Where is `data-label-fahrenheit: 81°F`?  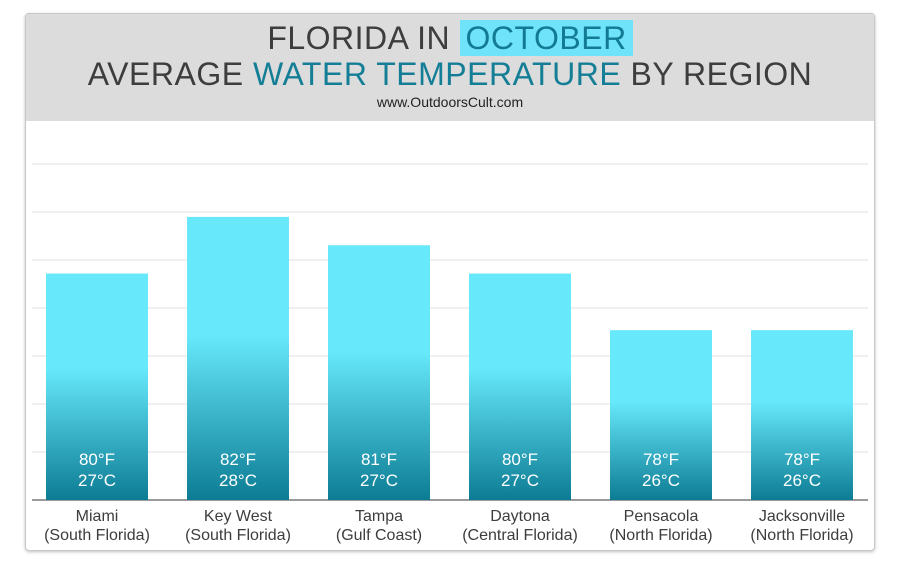 data-label-fahrenheit: 81°F is located at coordinates (379, 459).